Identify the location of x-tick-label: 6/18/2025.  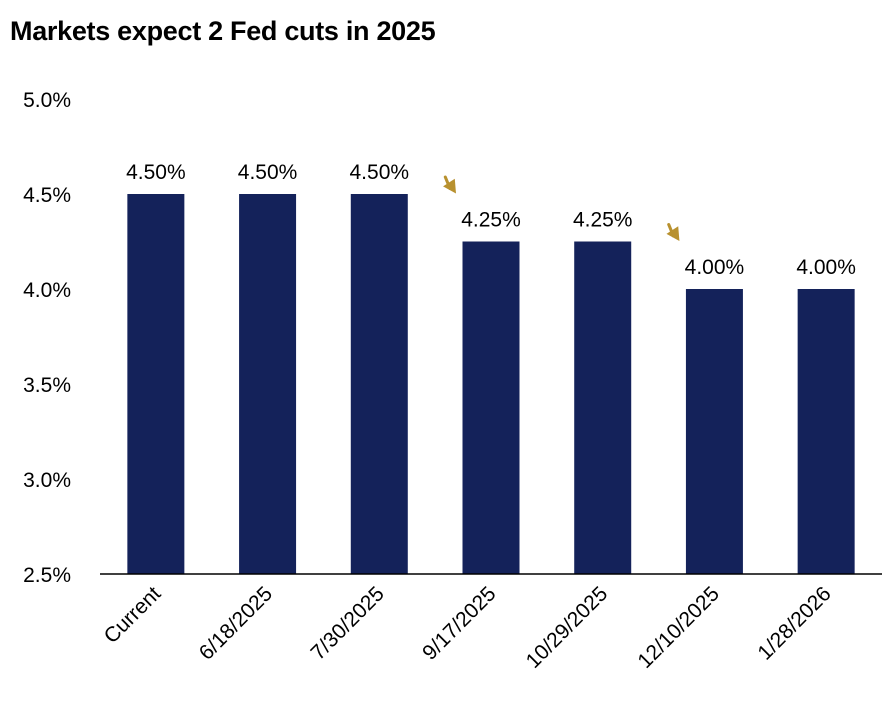
(236, 623).